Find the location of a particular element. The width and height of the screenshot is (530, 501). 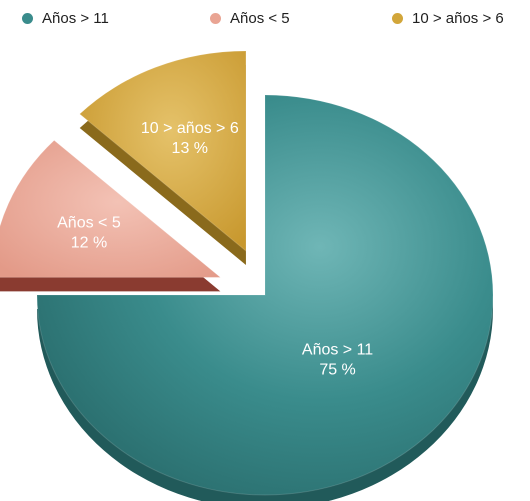

legend-item-anos-mayor-11: Años > 11 is located at coordinates (65, 18).